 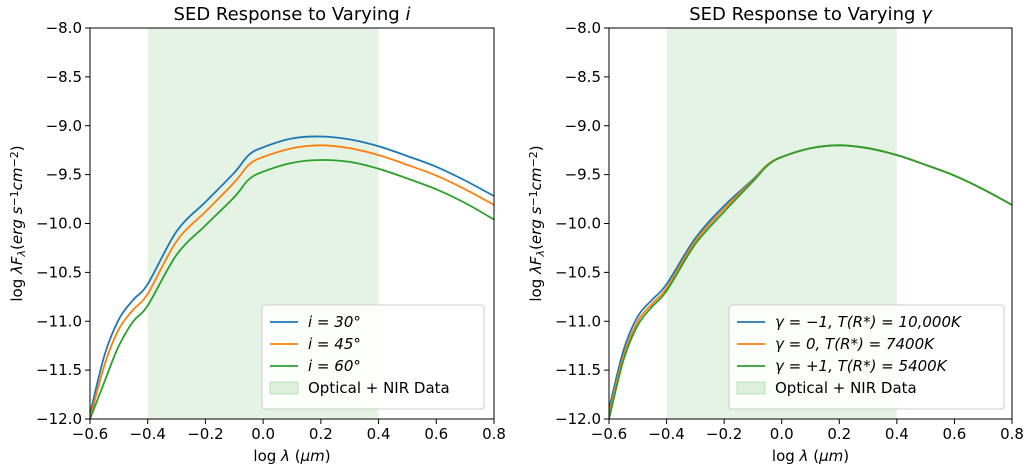 I want to click on chart-title: SED Response to Varying i, so click(x=292, y=14).